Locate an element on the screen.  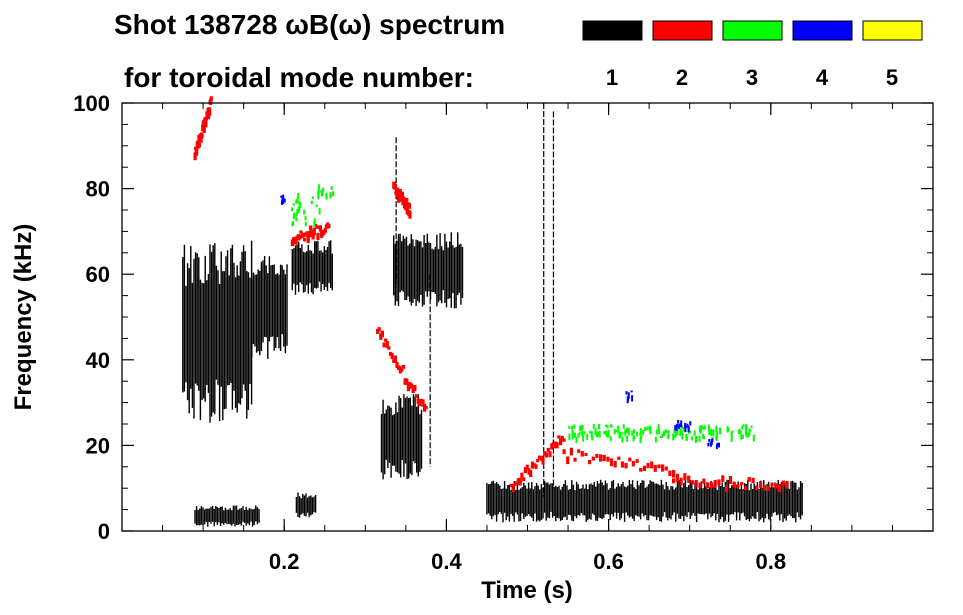
legend-label-mode-1: 1 is located at coordinates (612, 77).